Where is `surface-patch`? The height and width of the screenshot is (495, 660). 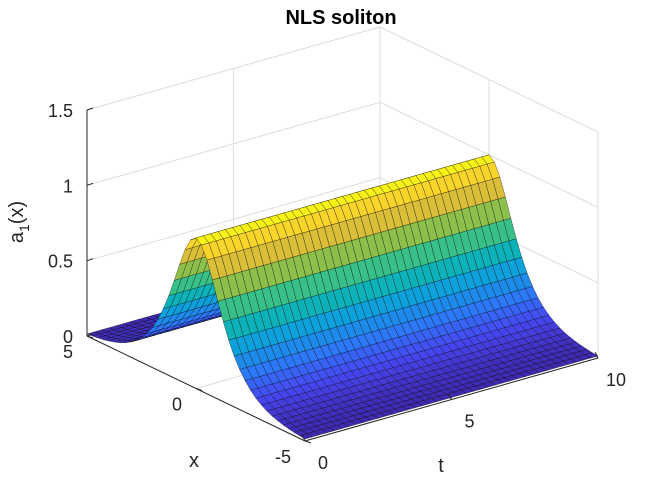
surface-patch is located at coordinates (306, 436).